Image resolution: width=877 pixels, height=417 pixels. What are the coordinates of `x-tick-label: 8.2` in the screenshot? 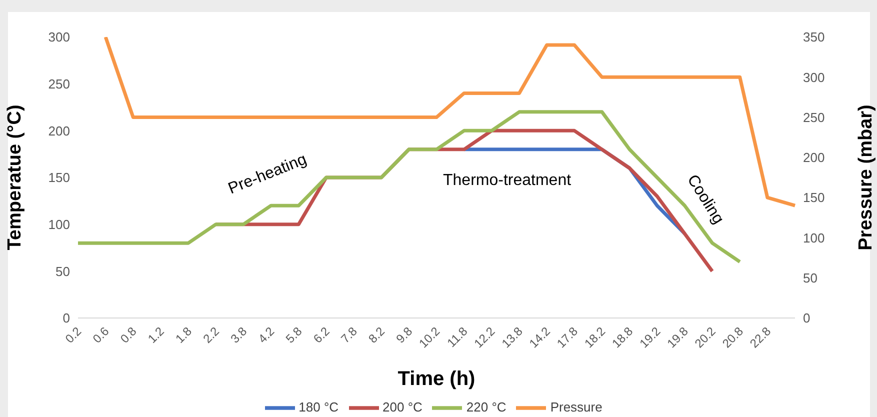 It's located at (377, 335).